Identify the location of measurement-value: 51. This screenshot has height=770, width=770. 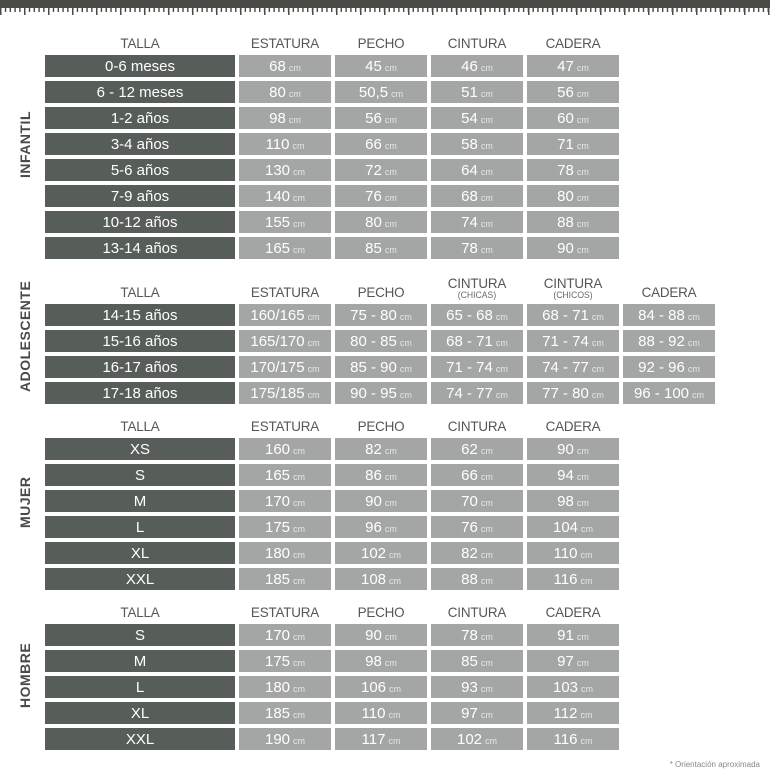
(469, 92).